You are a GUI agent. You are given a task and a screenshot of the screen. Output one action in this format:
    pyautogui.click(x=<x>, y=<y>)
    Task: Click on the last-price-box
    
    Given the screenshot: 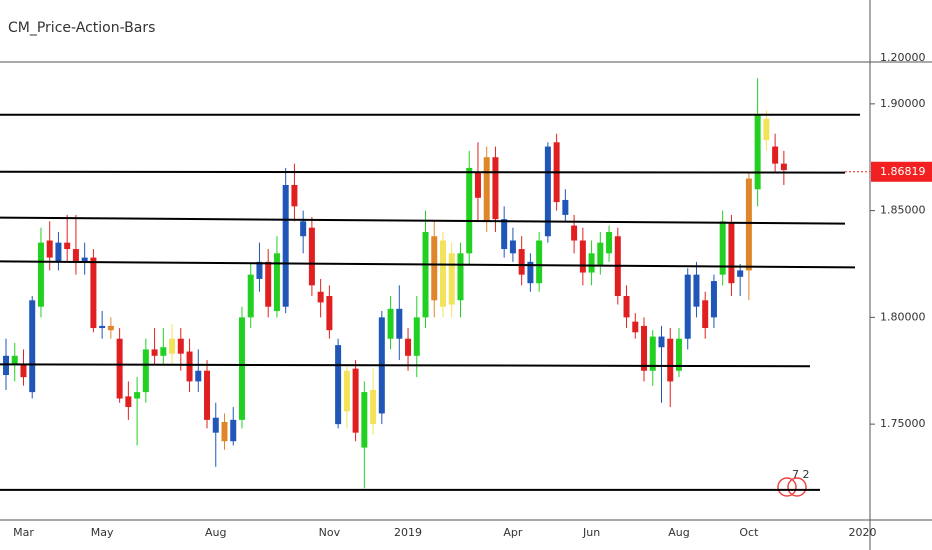 What is the action you would take?
    pyautogui.click(x=901, y=171)
    